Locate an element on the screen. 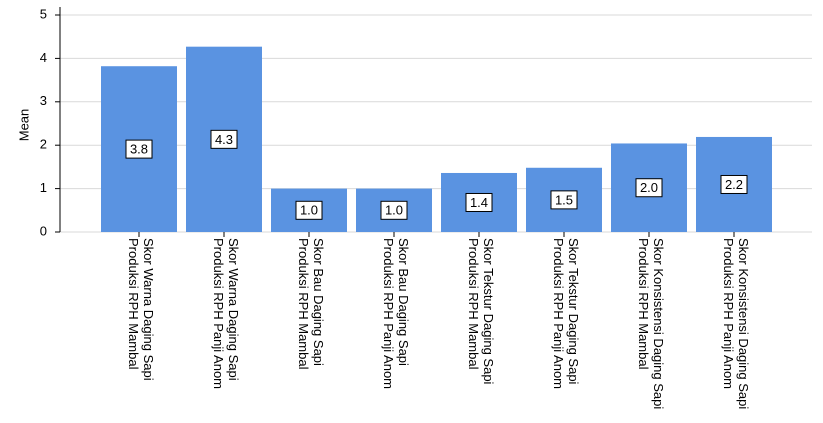  y-tick-label: 3 is located at coordinates (43, 100).